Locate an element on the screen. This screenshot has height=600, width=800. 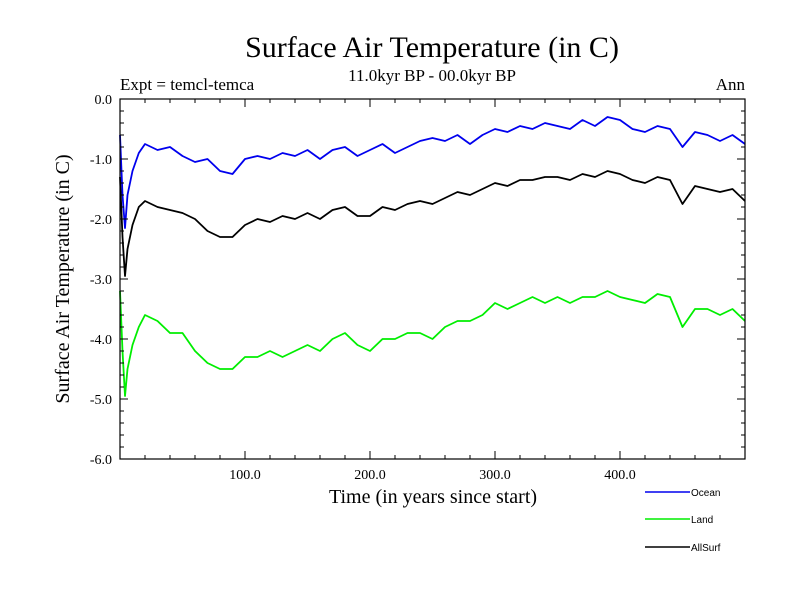
y-tick-labels: 0.0 -1.0 -2.0 -3.0 -4.0 -5.0 -6.0 is located at coordinates (101, 280).